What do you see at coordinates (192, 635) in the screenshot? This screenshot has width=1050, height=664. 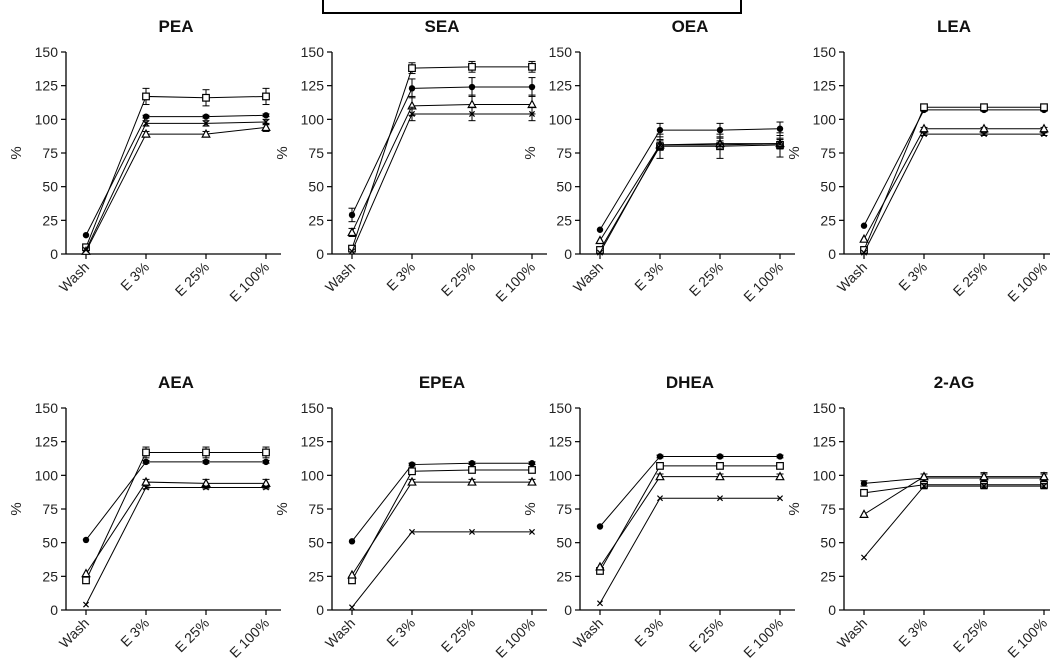 I see `x-tick-label: E 25%` at bounding box center [192, 635].